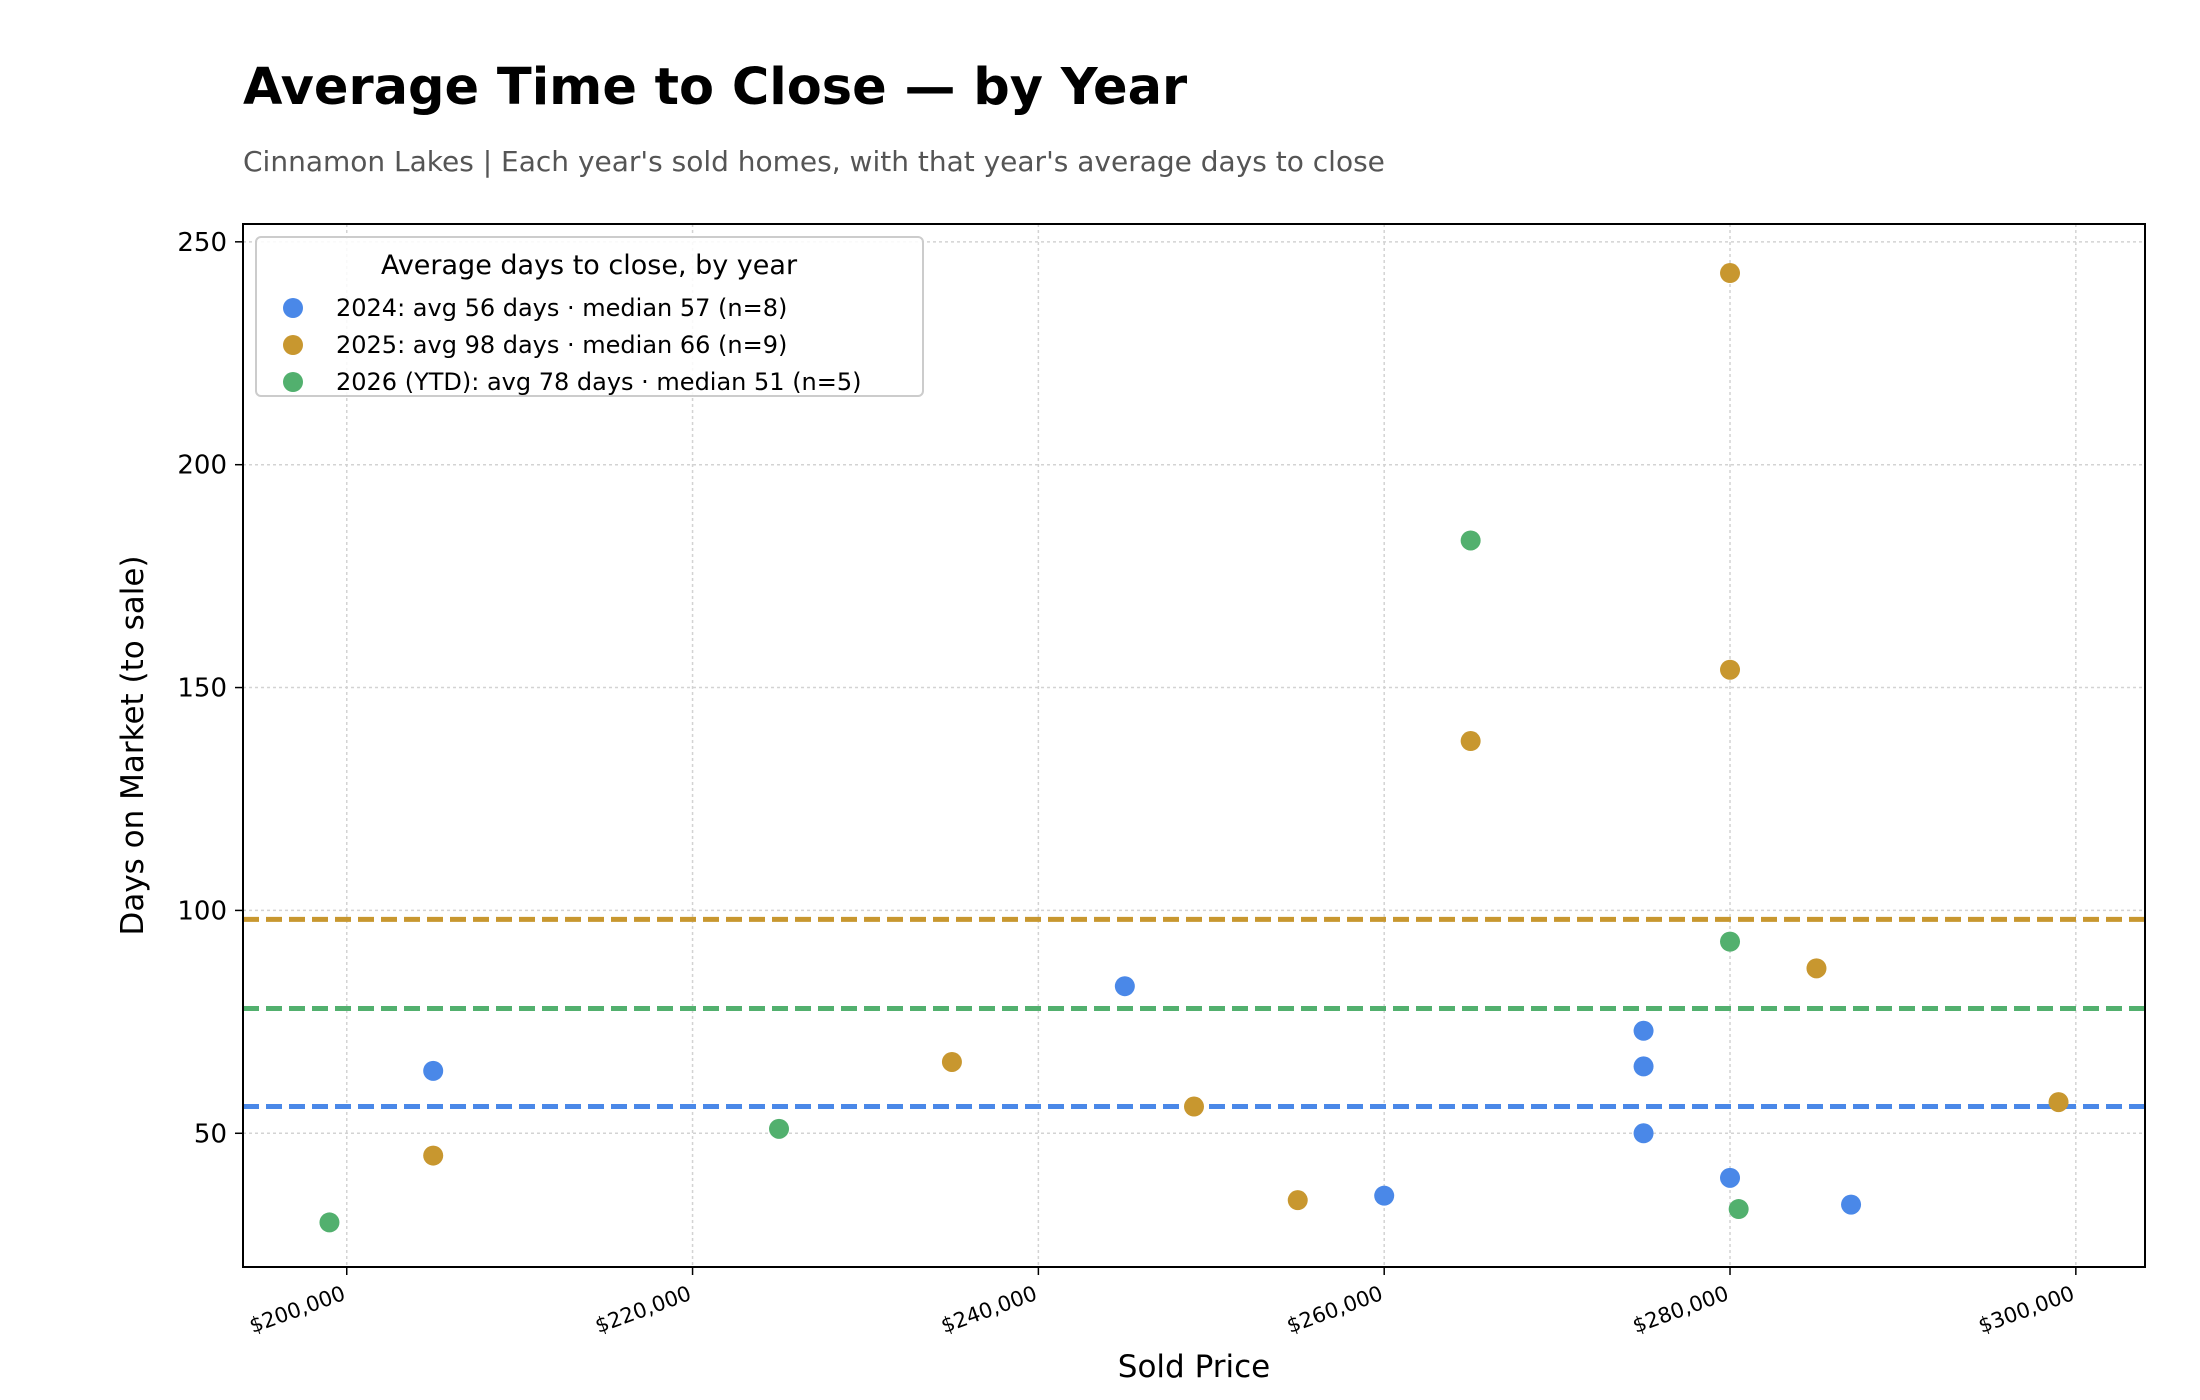 Image resolution: width=2200 pixels, height=1400 pixels. I want to click on legend-box, so click(589, 316).